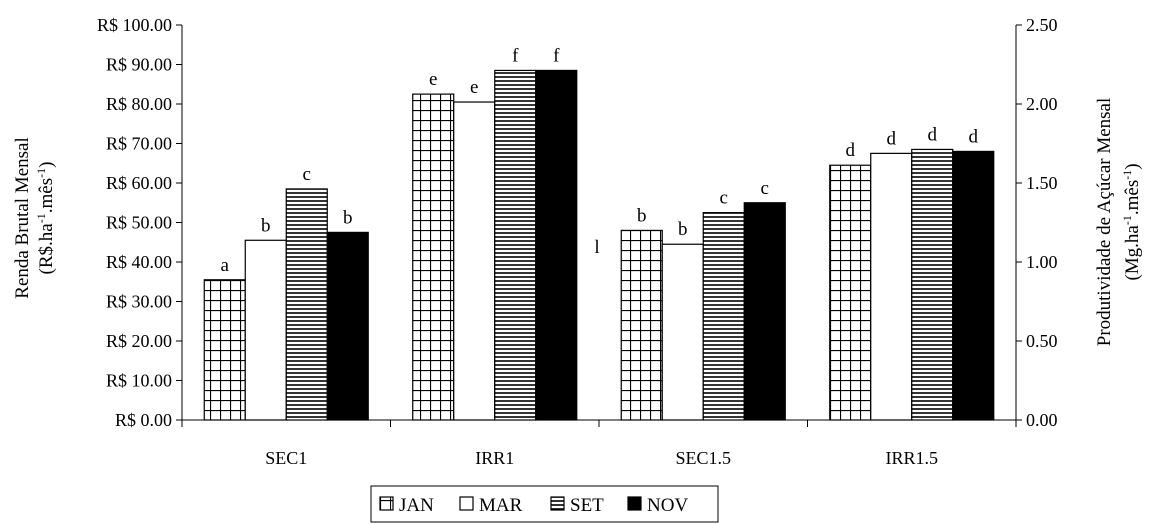 This screenshot has width=1157, height=524. Describe the element at coordinates (1042, 420) in the screenshot. I see `y2-tick-label: 0.00` at that location.